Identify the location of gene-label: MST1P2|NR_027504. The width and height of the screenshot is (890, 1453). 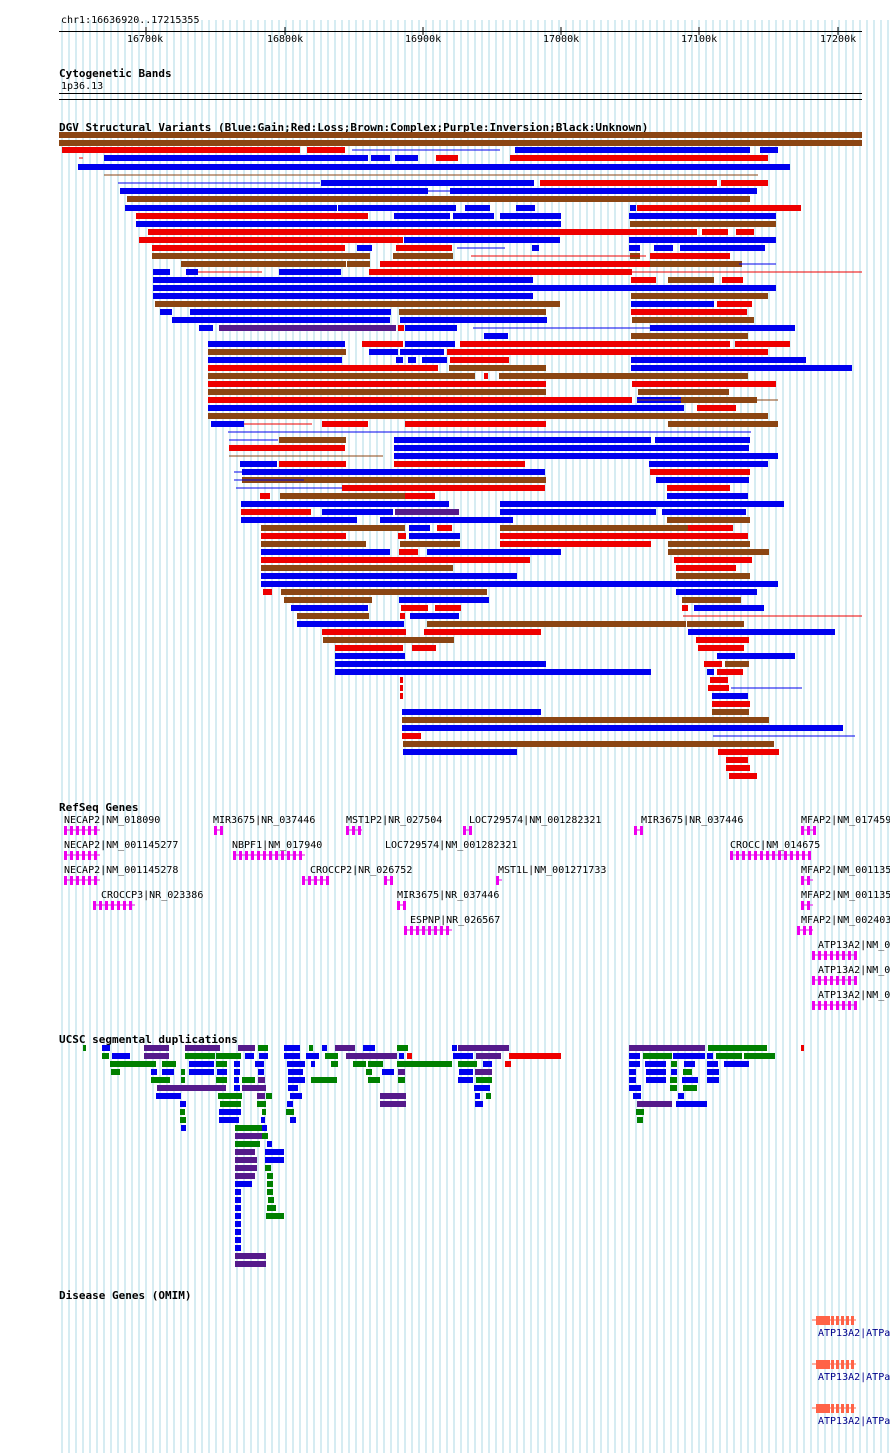
(394, 820).